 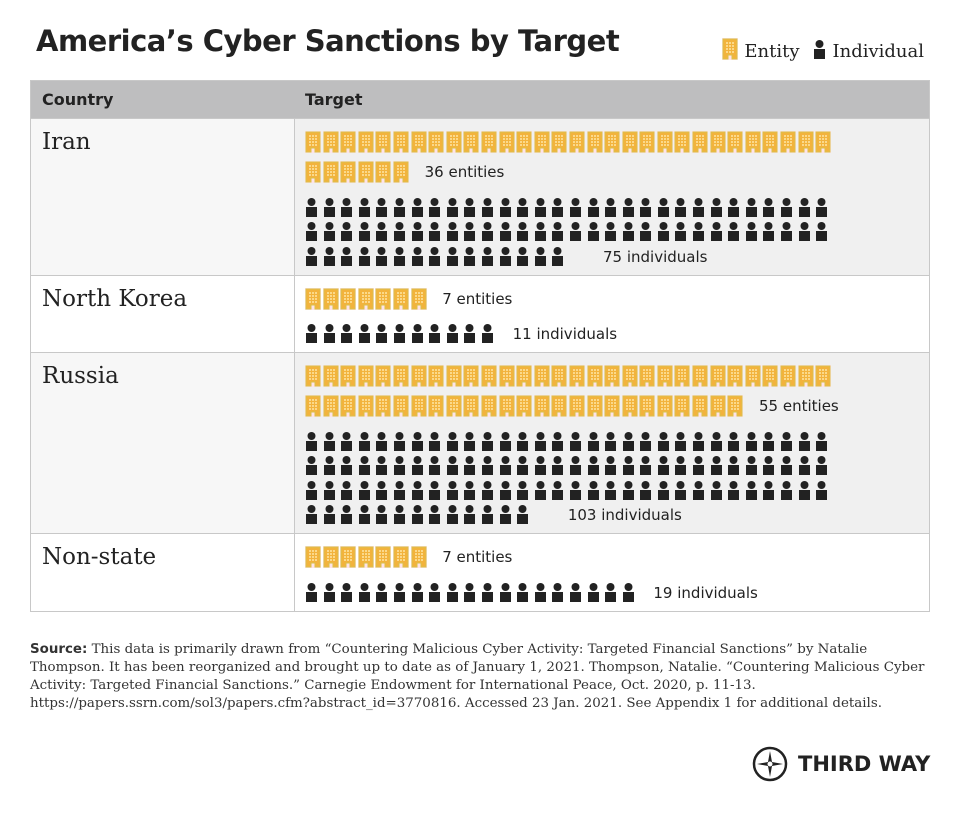 What do you see at coordinates (480, 99) in the screenshot?
I see `table-header: Country Target` at bounding box center [480, 99].